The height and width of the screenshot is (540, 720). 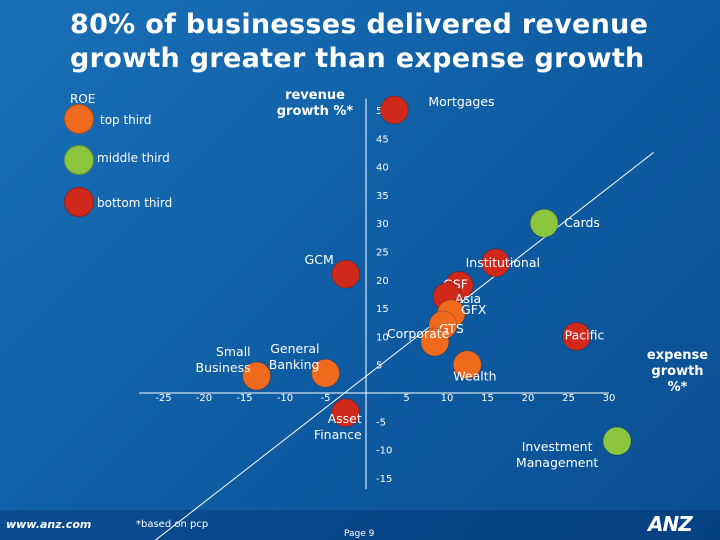 What do you see at coordinates (244, 398) in the screenshot?
I see `x-tick-label: -15` at bounding box center [244, 398].